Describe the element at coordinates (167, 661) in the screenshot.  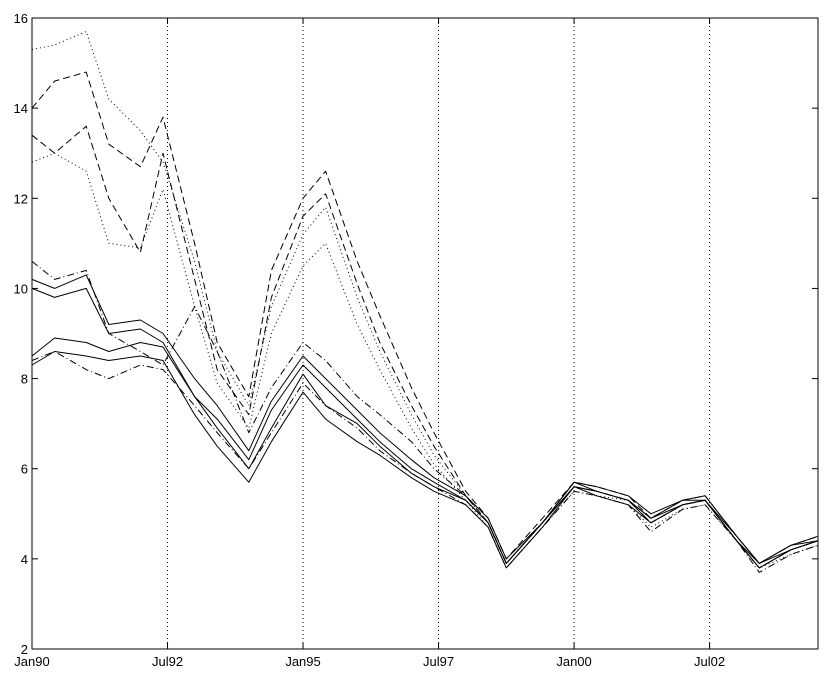
I see `x-tick-label: Jul92` at that location.